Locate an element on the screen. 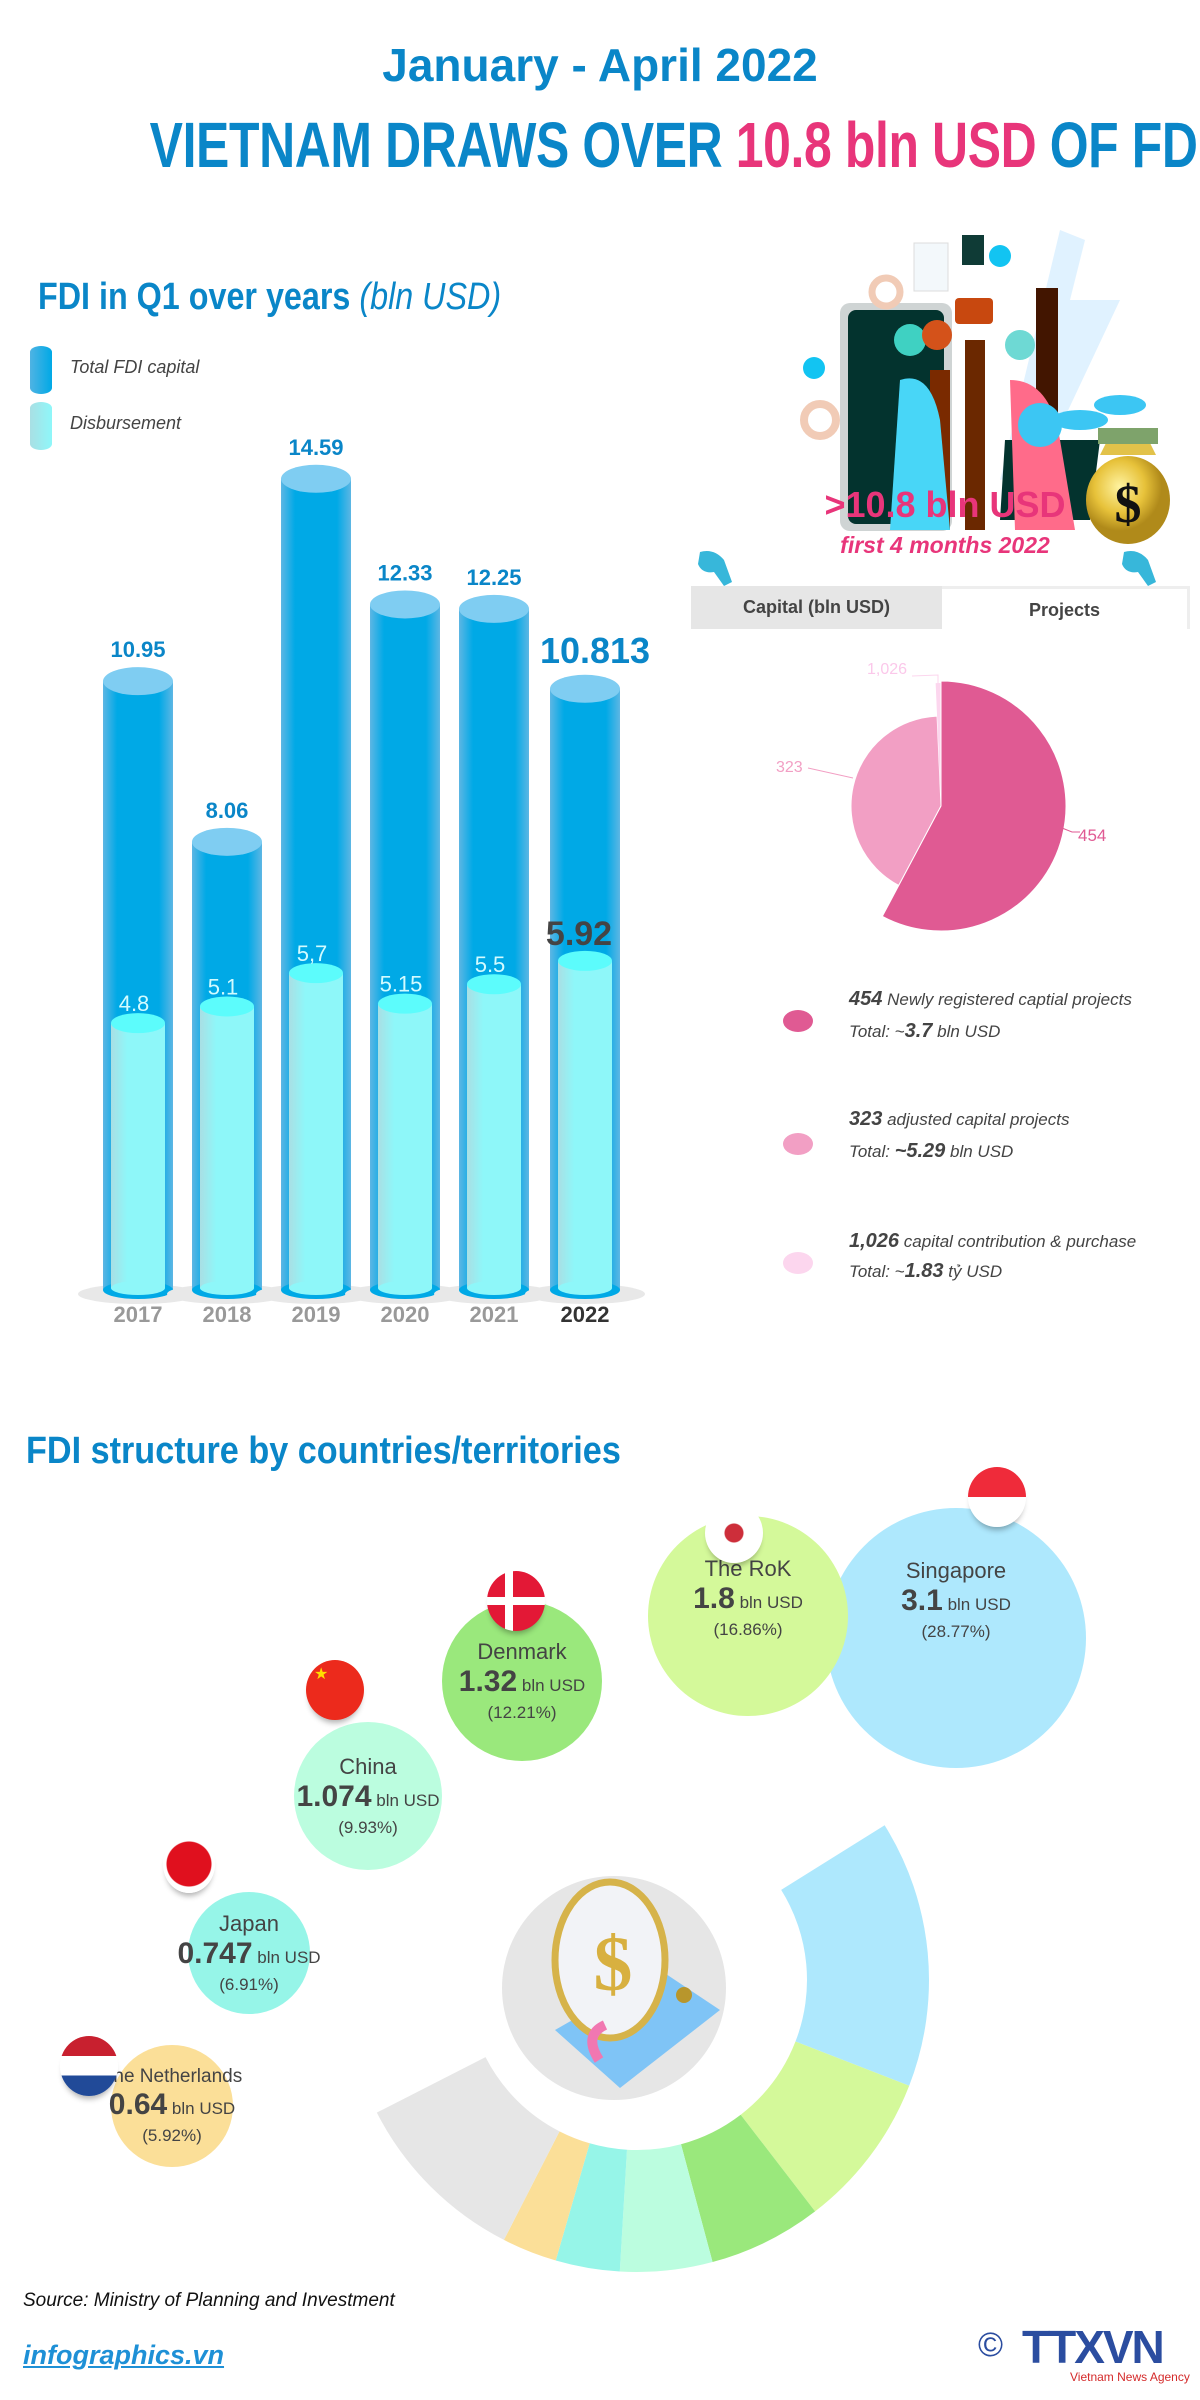 The width and height of the screenshot is (1200, 2400). handshake-illustration is located at coordinates (973, 380).